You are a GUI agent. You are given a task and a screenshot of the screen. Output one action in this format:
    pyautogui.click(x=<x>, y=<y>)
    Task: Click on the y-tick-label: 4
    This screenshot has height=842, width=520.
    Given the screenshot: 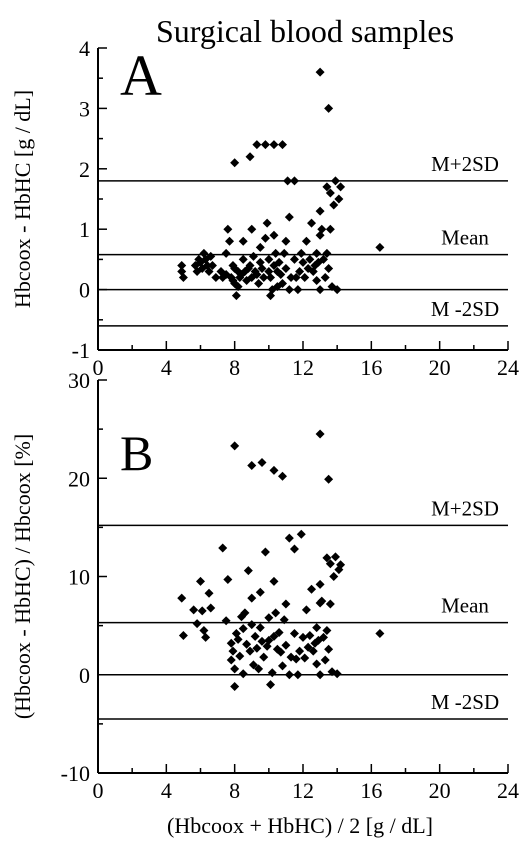 What is the action you would take?
    pyautogui.click(x=84, y=48)
    